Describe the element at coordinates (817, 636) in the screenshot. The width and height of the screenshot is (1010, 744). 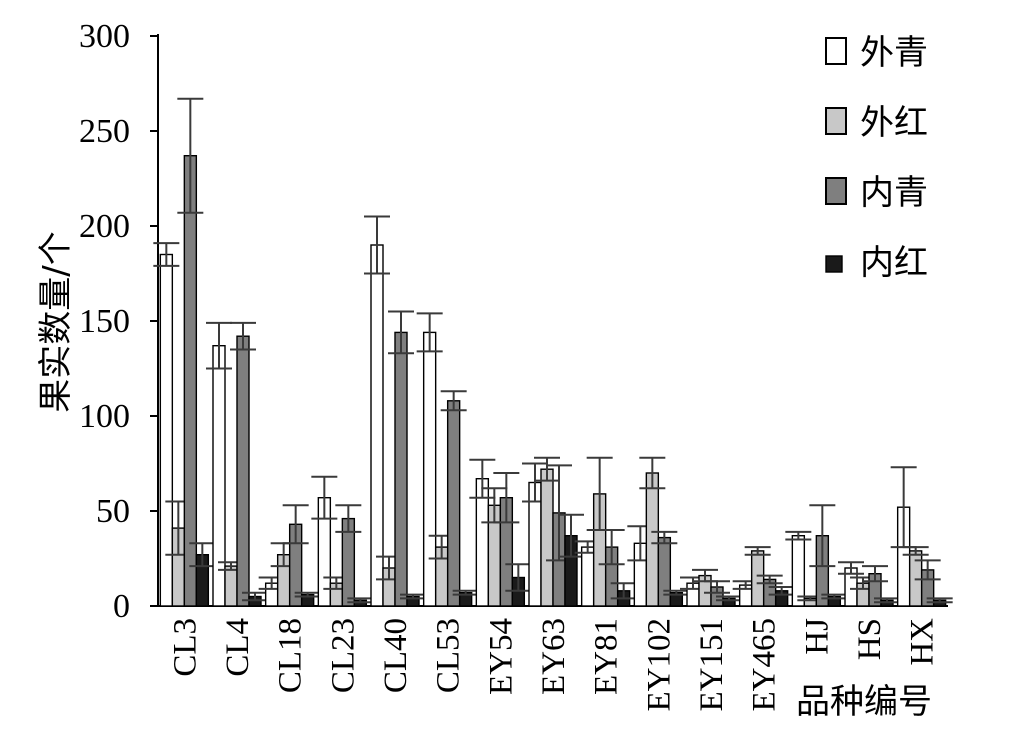
I see `x-tick-label: HJ` at that location.